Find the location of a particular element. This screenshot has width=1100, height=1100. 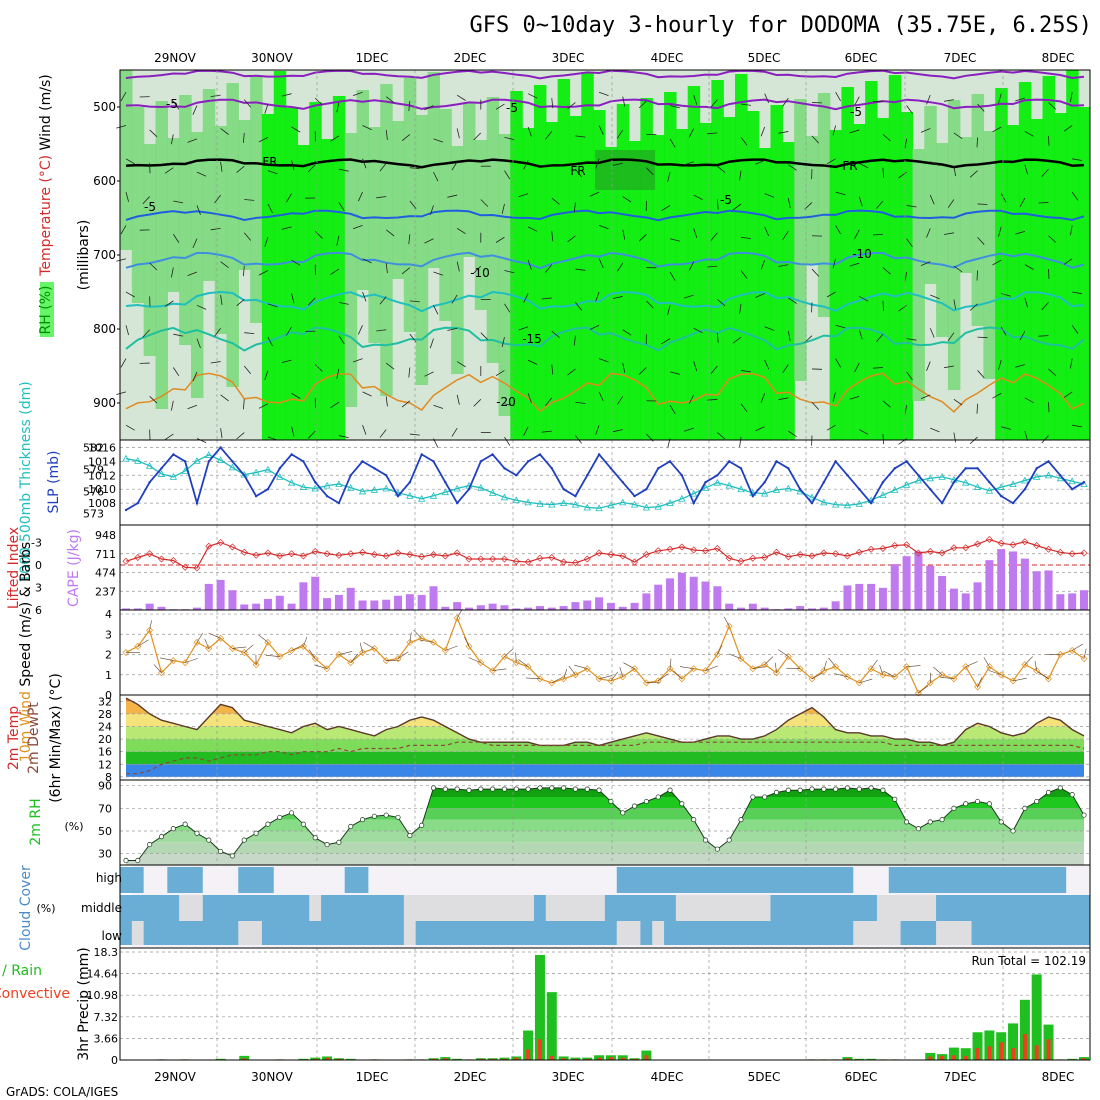

pressure-axis-label-part: (millibars) is located at coordinates (84, 255).